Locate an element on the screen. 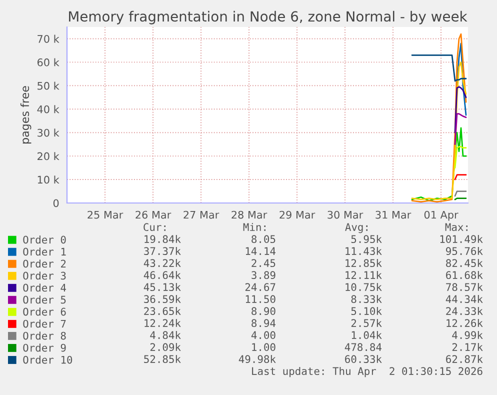 This screenshot has width=497, height=395. text: 8.90 is located at coordinates (264, 311).